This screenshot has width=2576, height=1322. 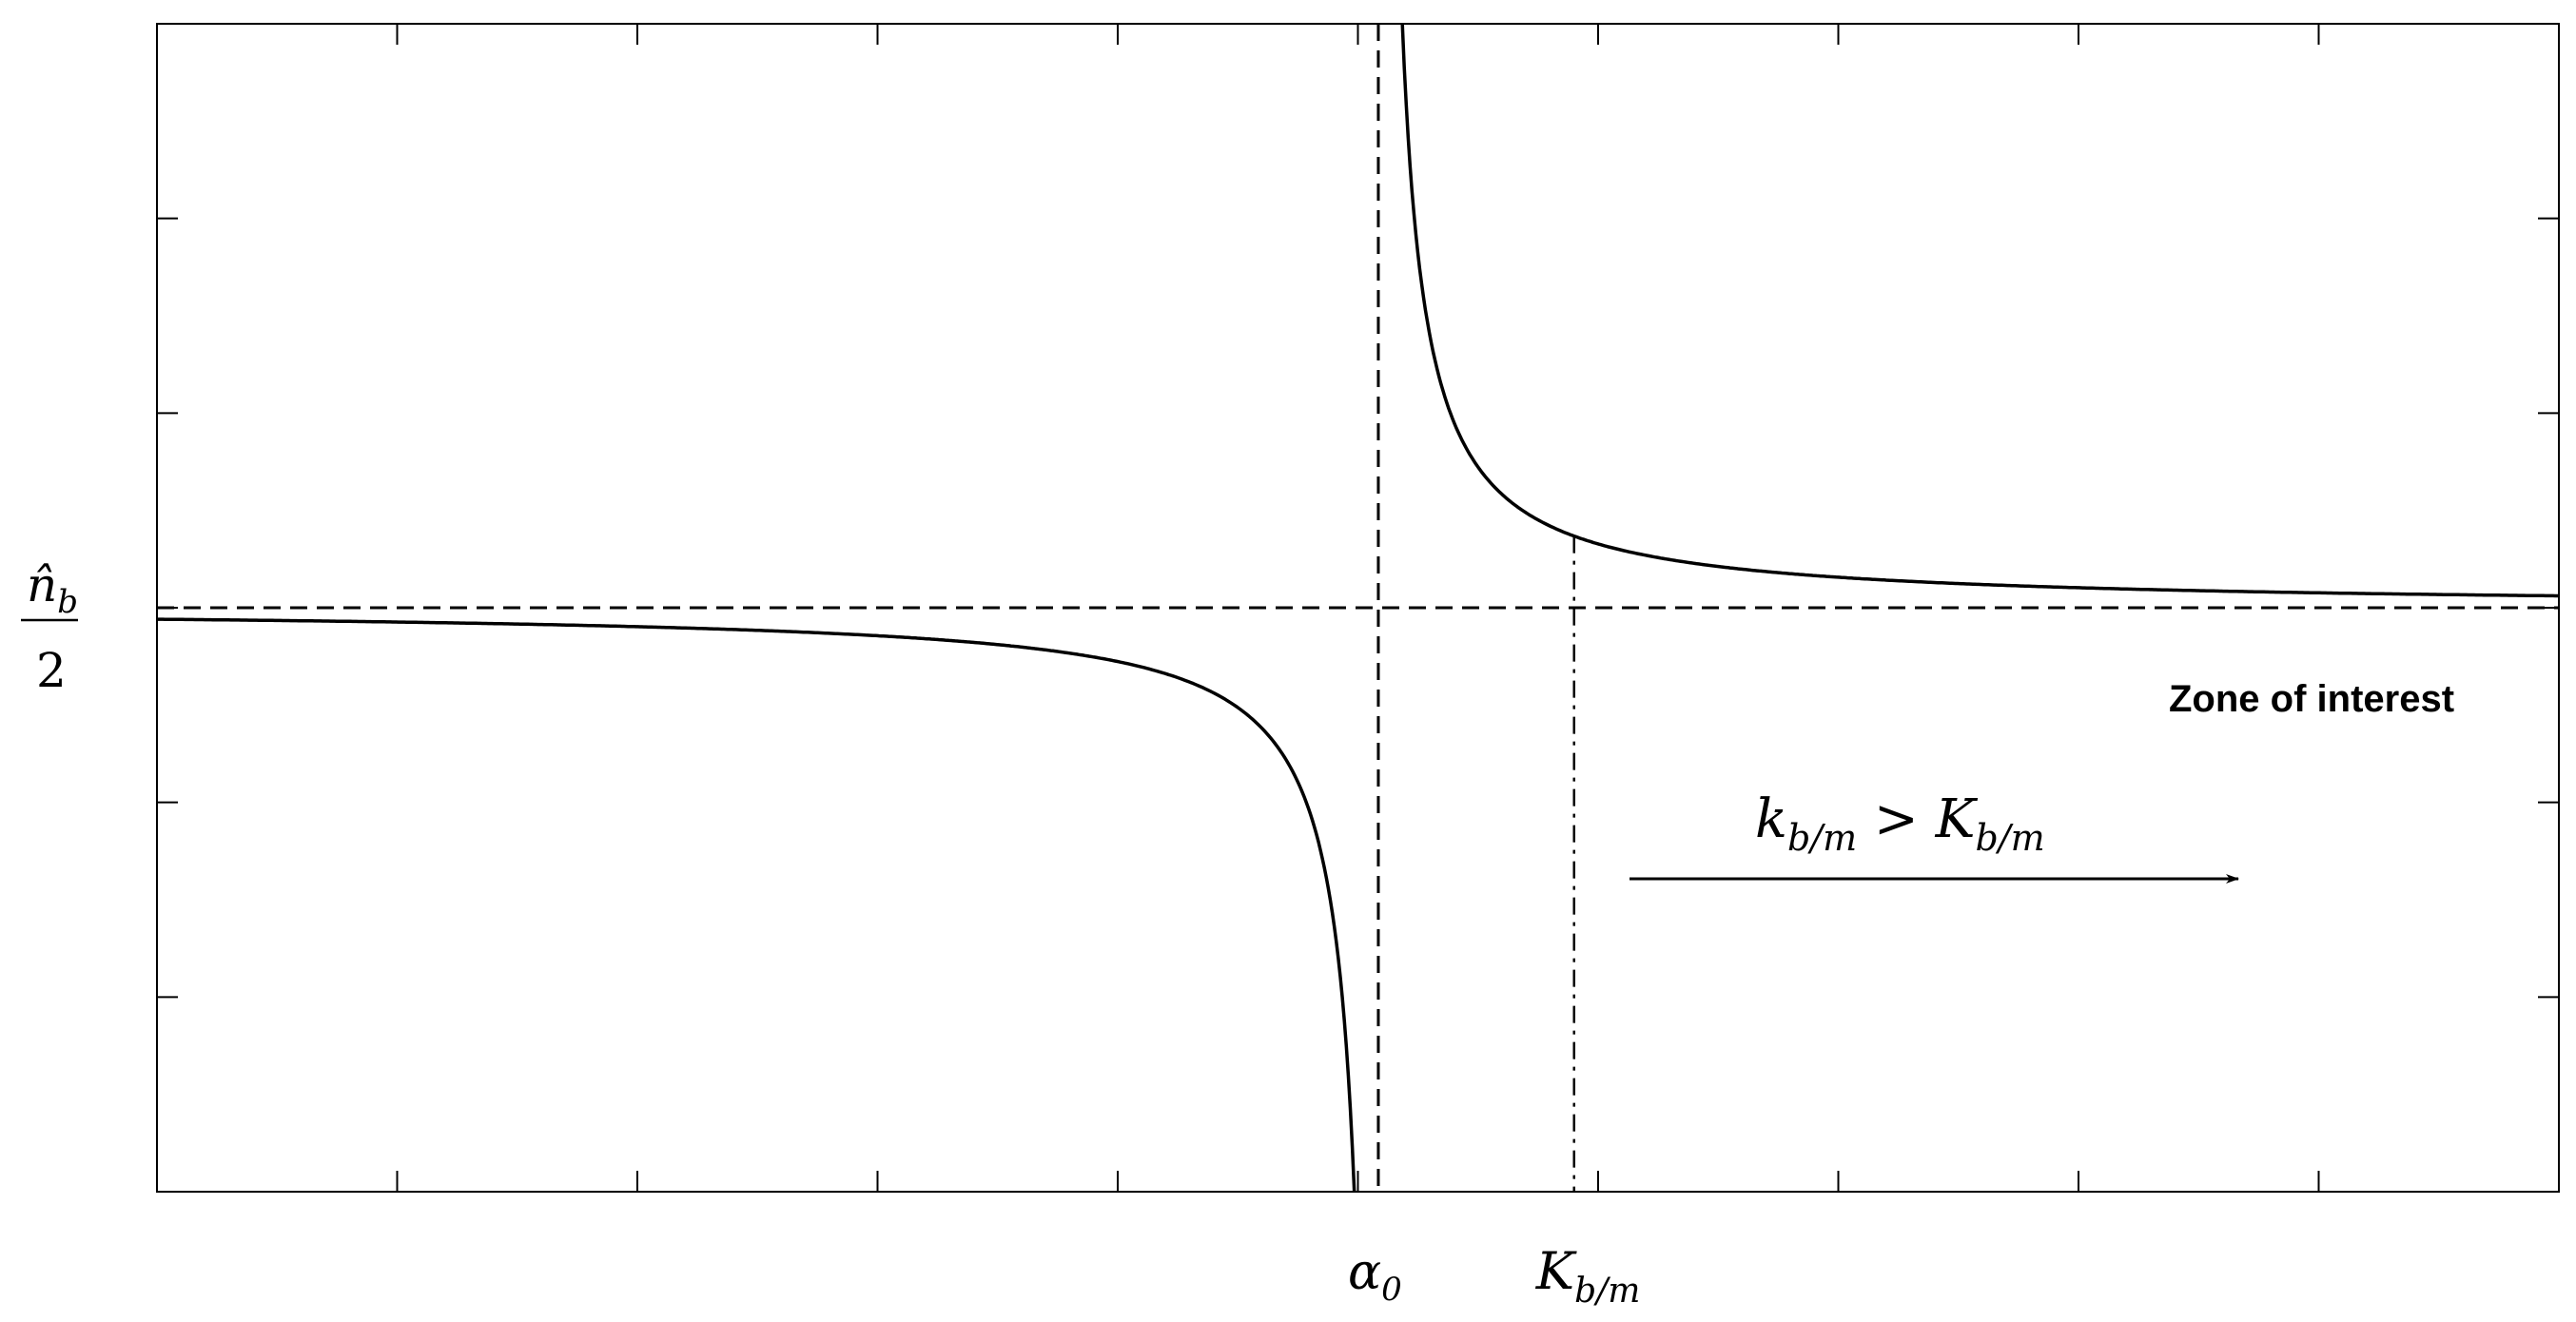 What do you see at coordinates (1375, 1276) in the screenshot?
I see `x-tick-label-alpha0: α0` at bounding box center [1375, 1276].